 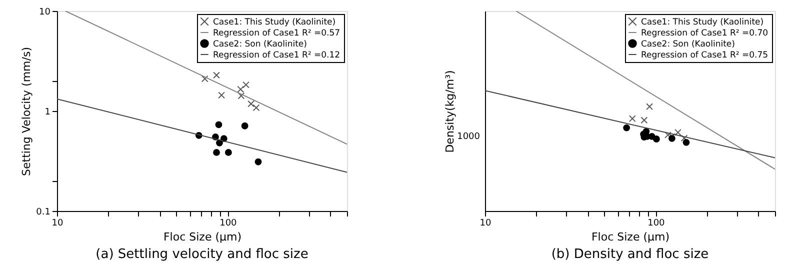 I want to click on legend-label: Regression of Case1 R² =0.57, so click(x=276, y=33).